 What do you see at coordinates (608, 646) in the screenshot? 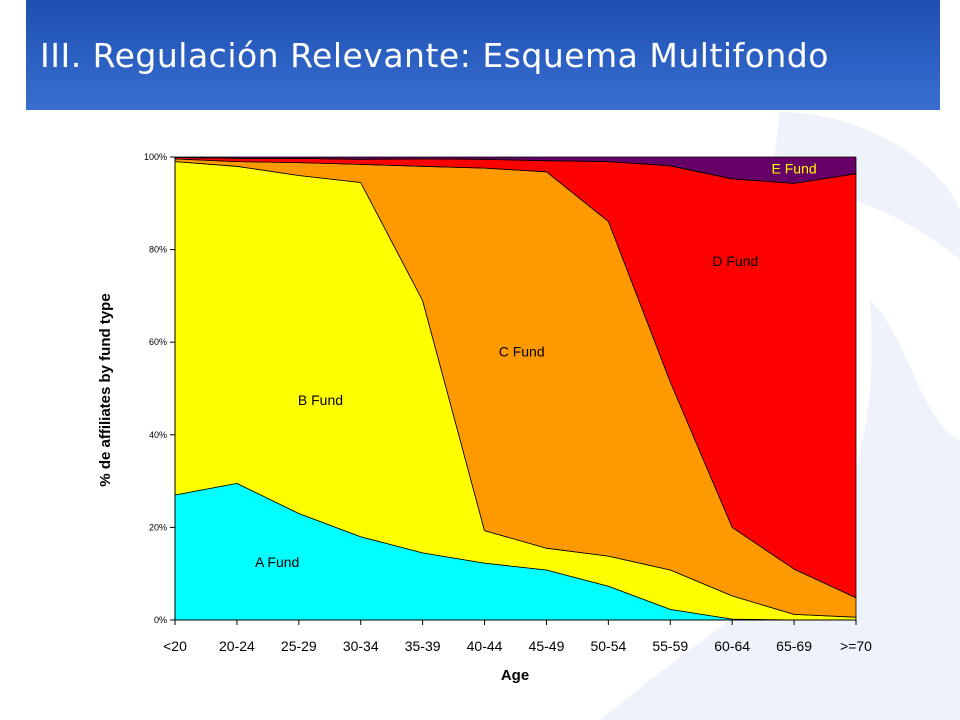
I see `x-tick-label: 50-54` at bounding box center [608, 646].